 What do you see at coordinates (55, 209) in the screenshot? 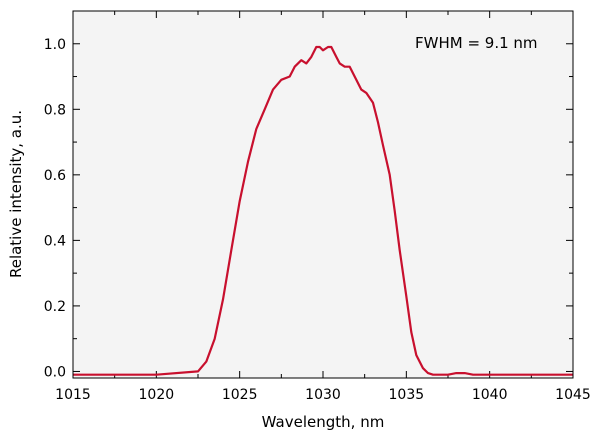
I see `y-tick-labels: 0.0 0.2 0.4 0.6 0.8 1.0` at bounding box center [55, 209].